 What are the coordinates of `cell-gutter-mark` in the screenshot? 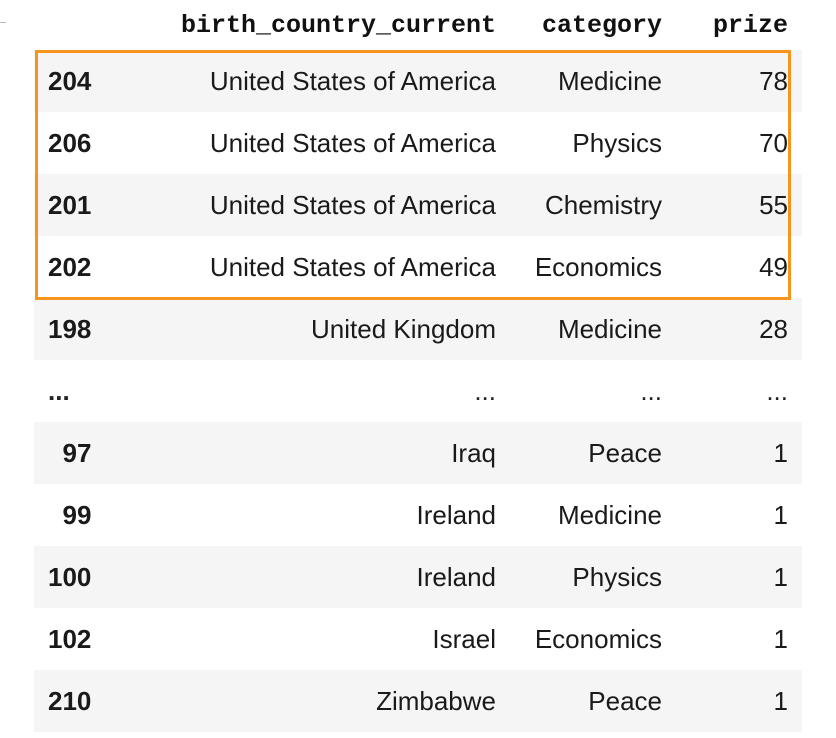 It's located at (3, 22).